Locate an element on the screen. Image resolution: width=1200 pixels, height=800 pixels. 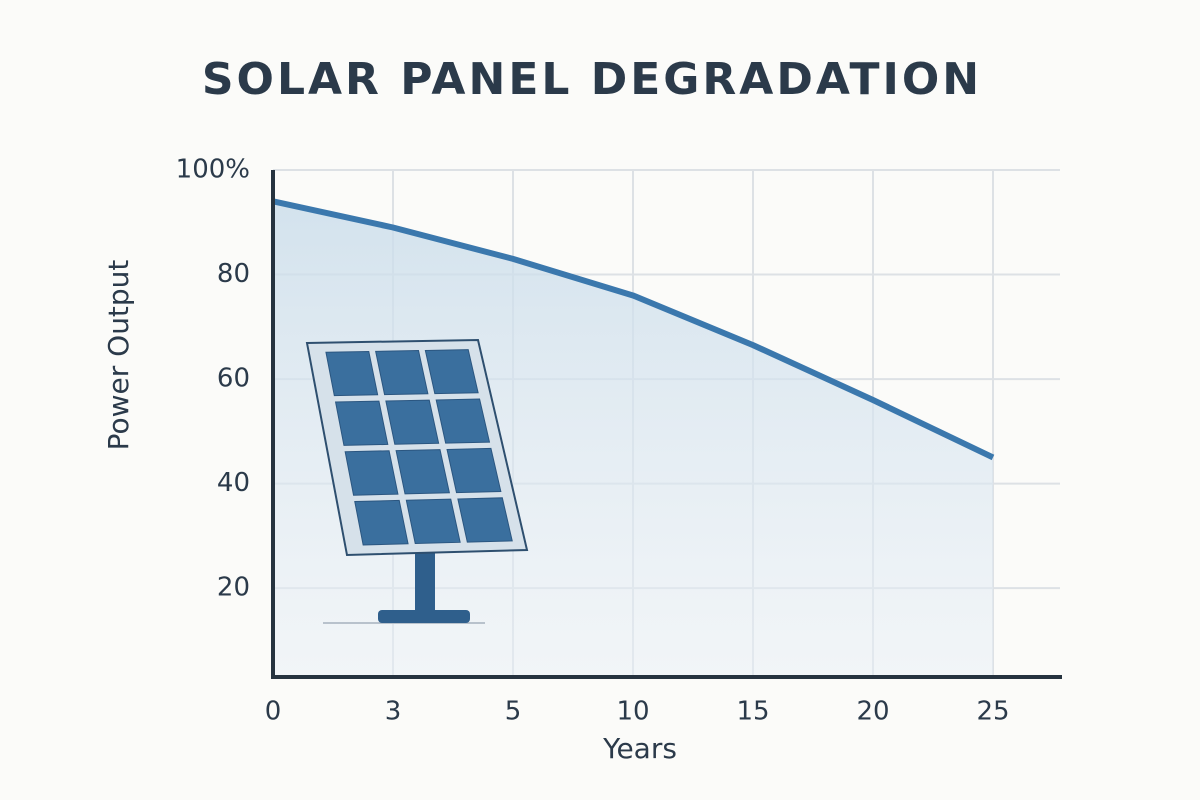
stand-base is located at coordinates (424, 616).